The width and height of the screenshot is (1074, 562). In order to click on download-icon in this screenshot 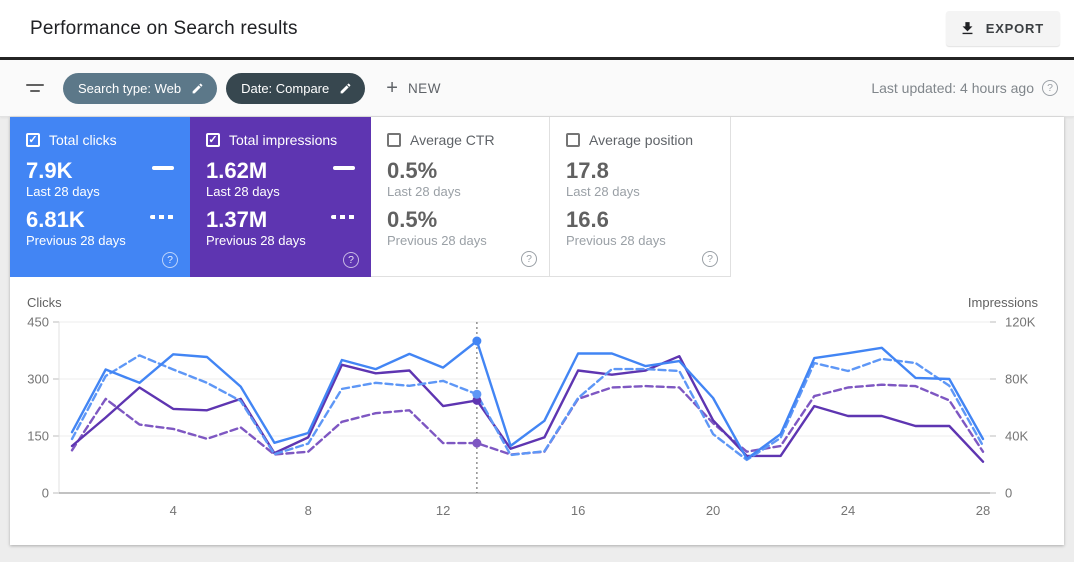, I will do `click(967, 28)`.